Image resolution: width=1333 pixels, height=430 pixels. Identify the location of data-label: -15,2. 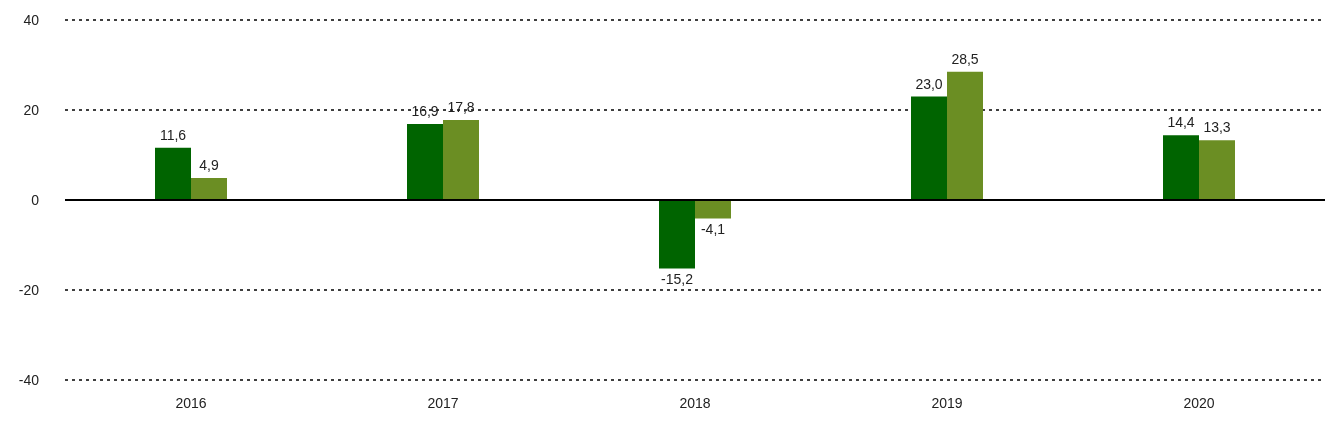
(677, 279).